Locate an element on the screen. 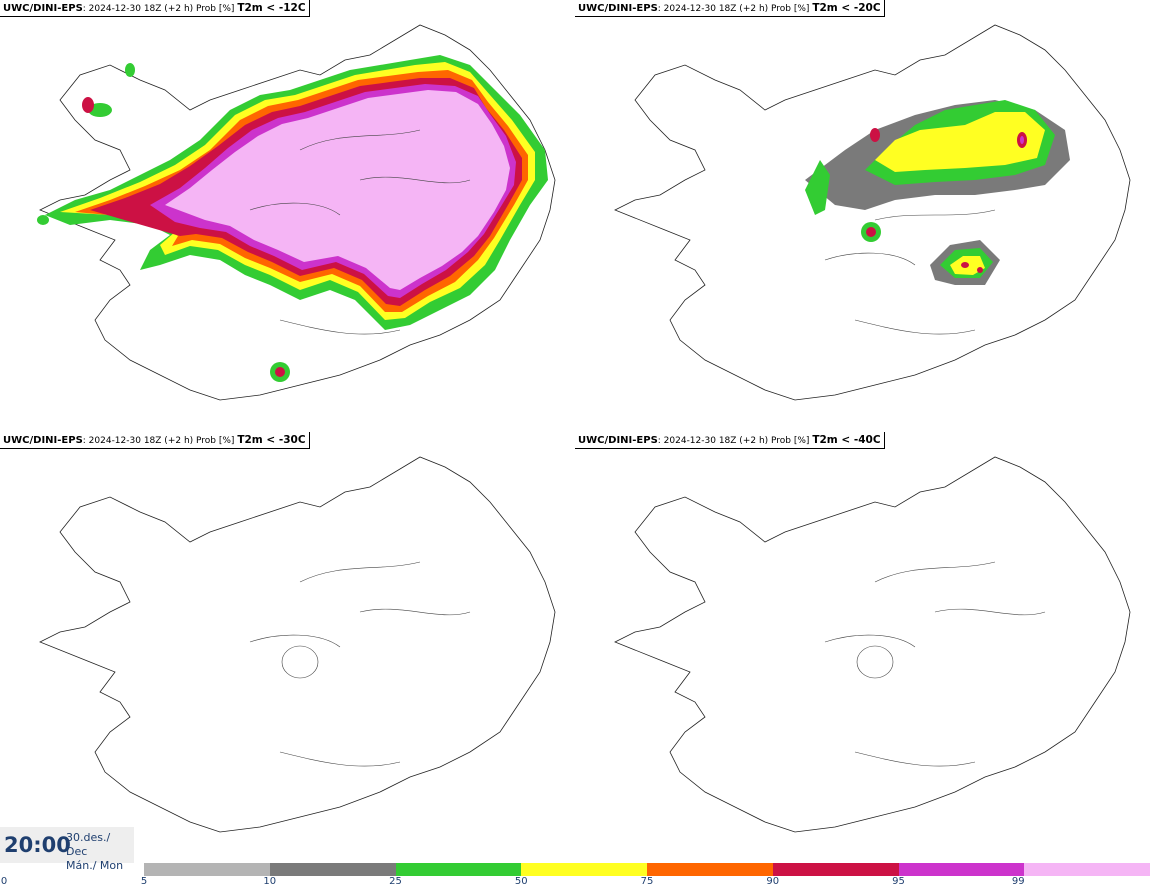 The height and width of the screenshot is (891, 1150). threshold-label: T2m < -20C is located at coordinates (846, 8).